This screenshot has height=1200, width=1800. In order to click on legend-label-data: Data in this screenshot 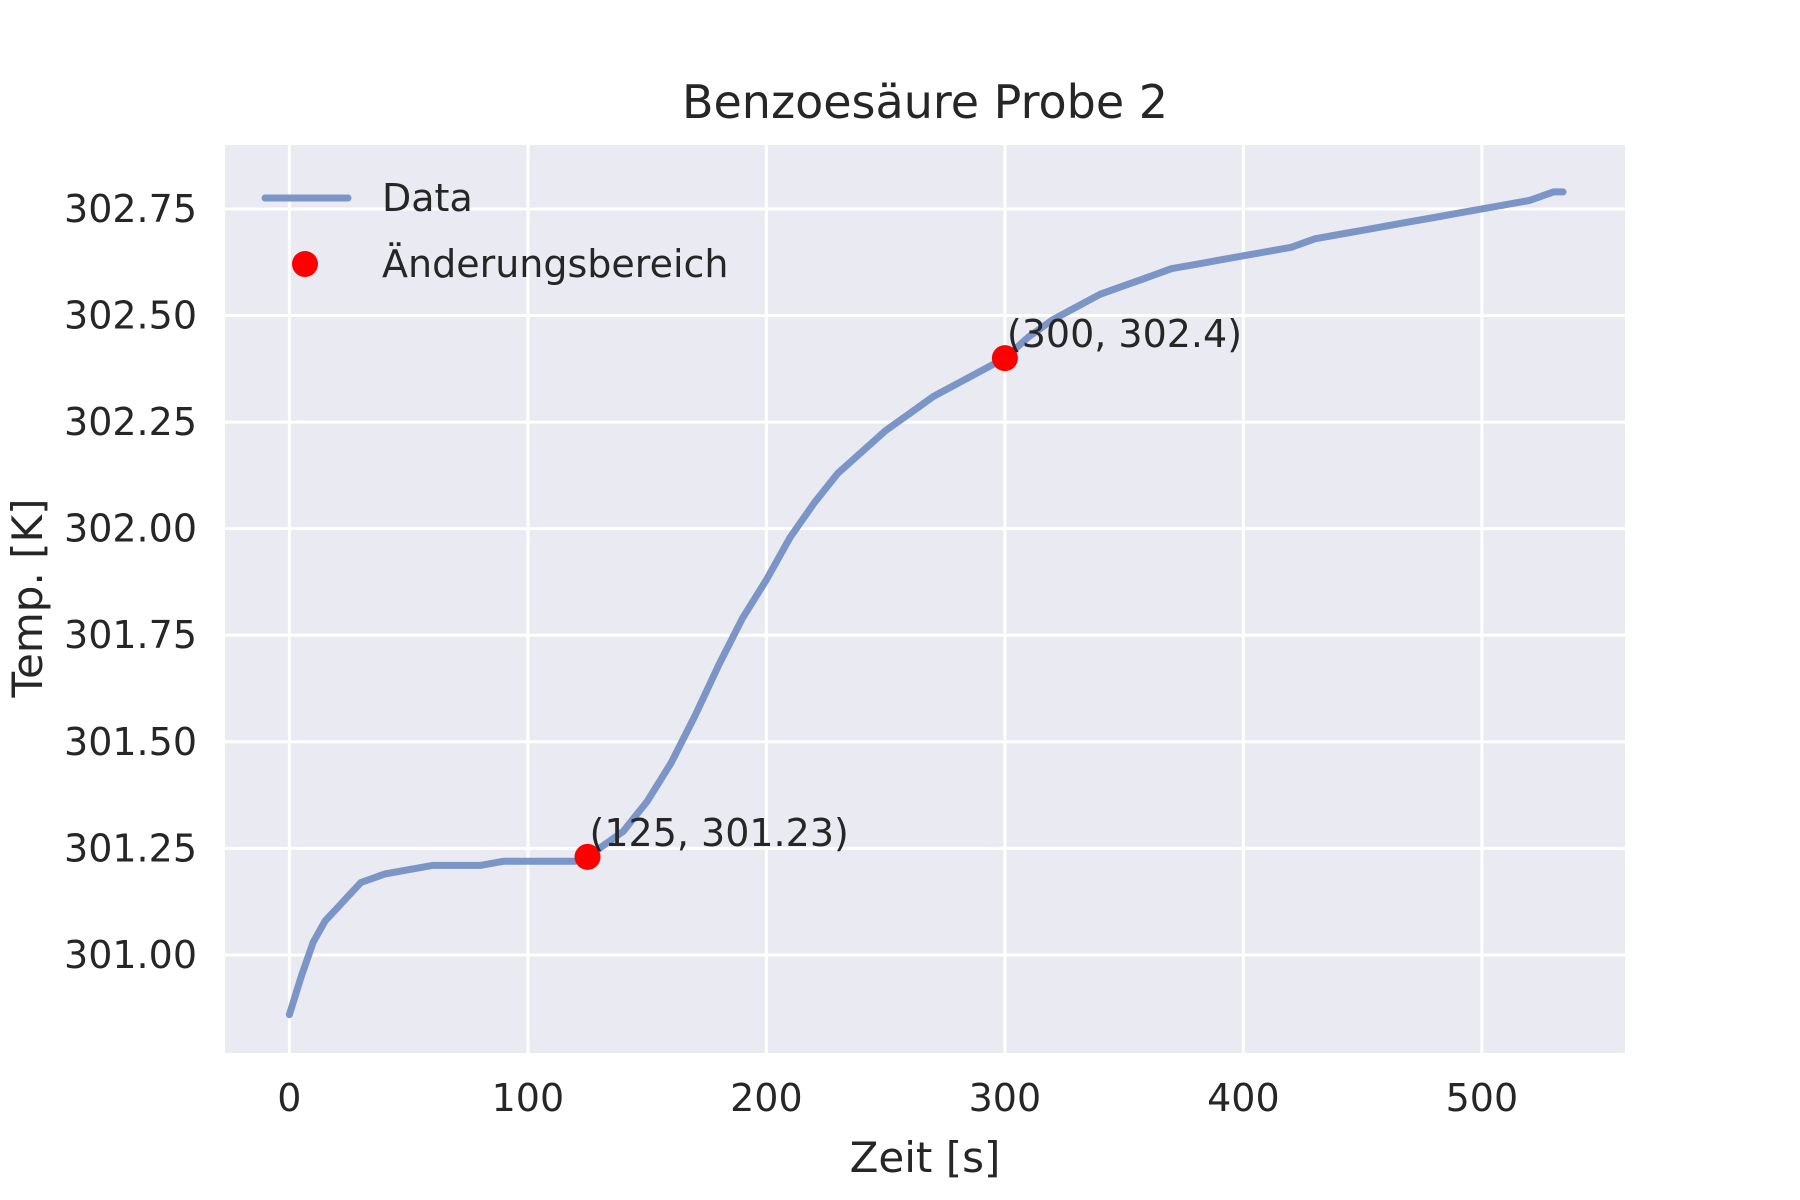, I will do `click(427, 198)`.